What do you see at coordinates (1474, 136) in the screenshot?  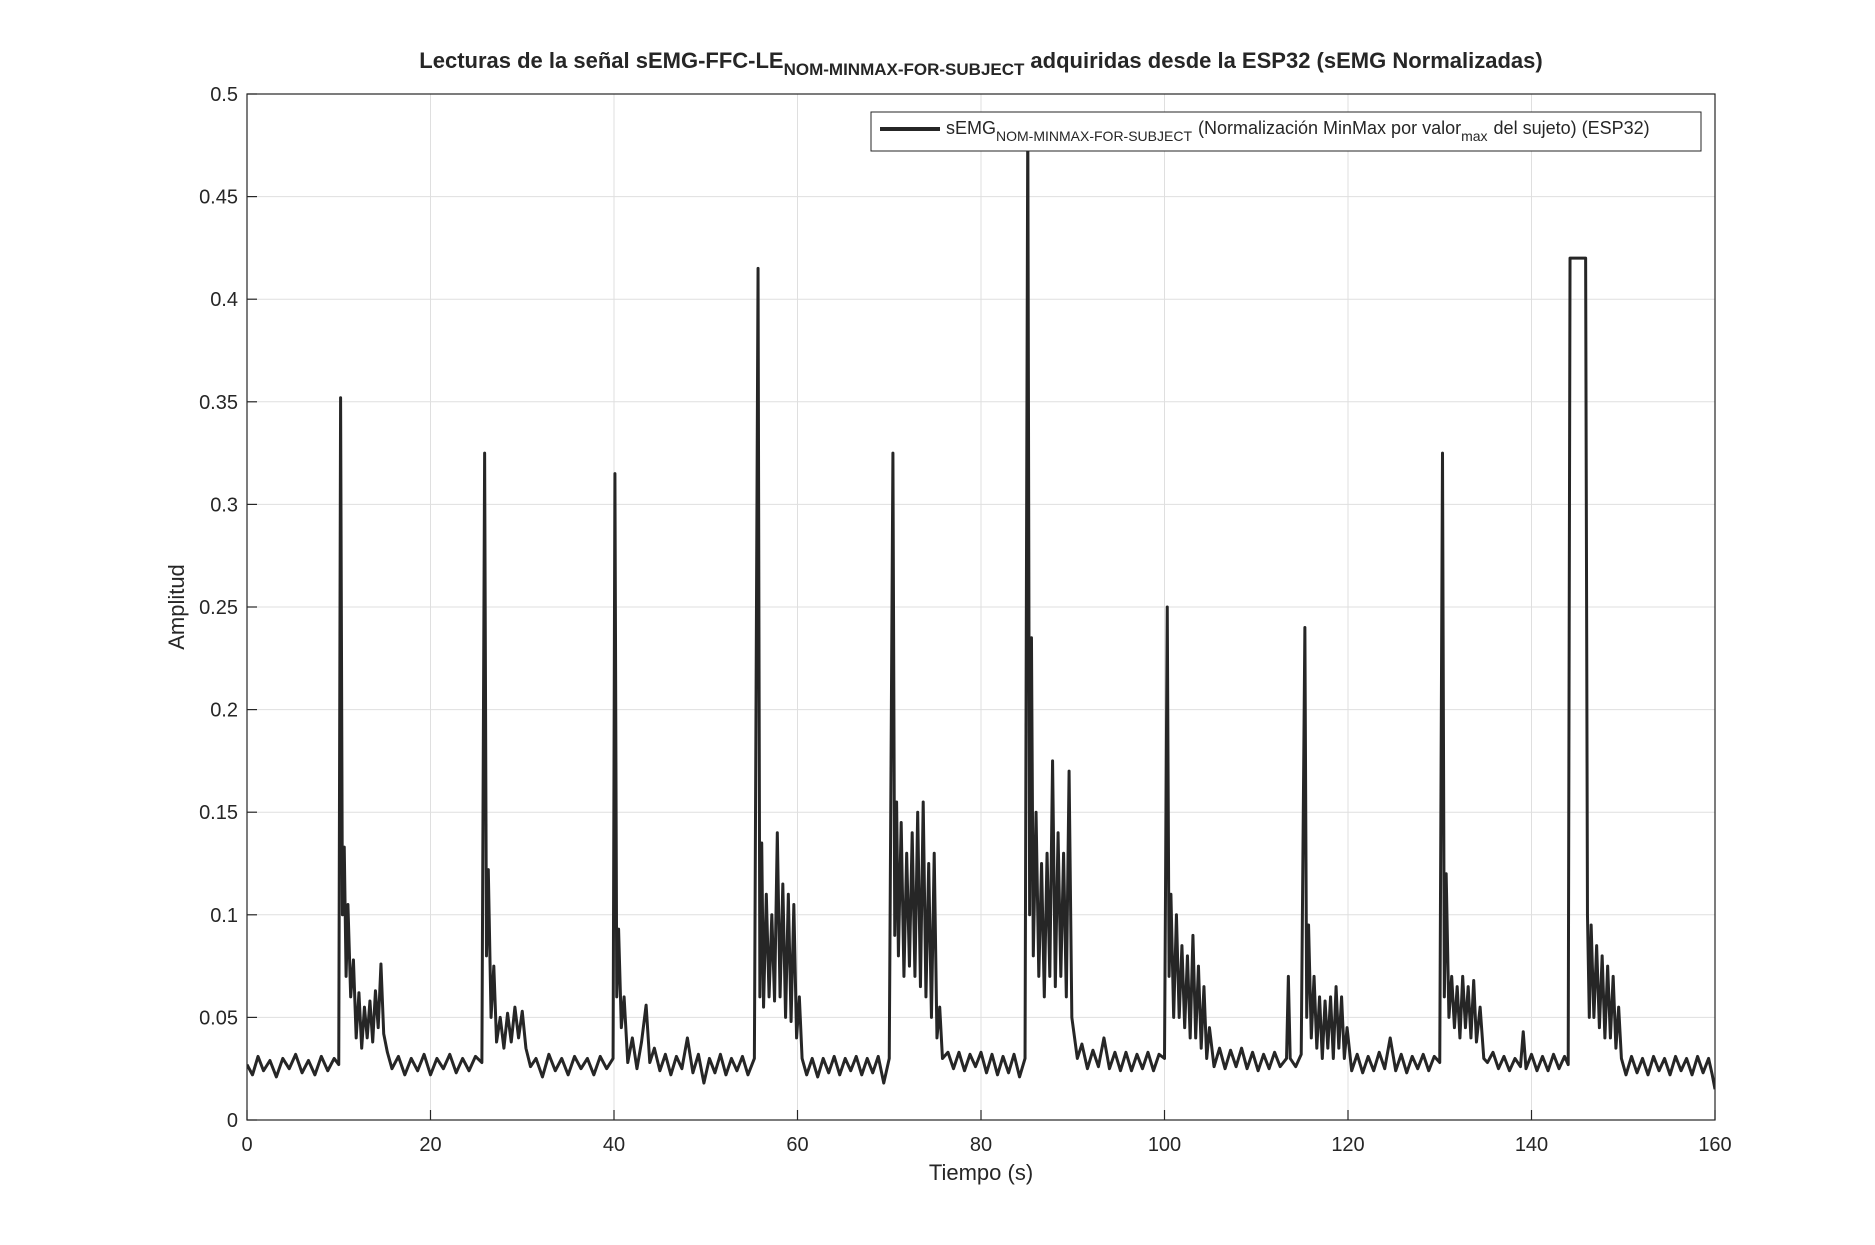 I see `subscript: max` at bounding box center [1474, 136].